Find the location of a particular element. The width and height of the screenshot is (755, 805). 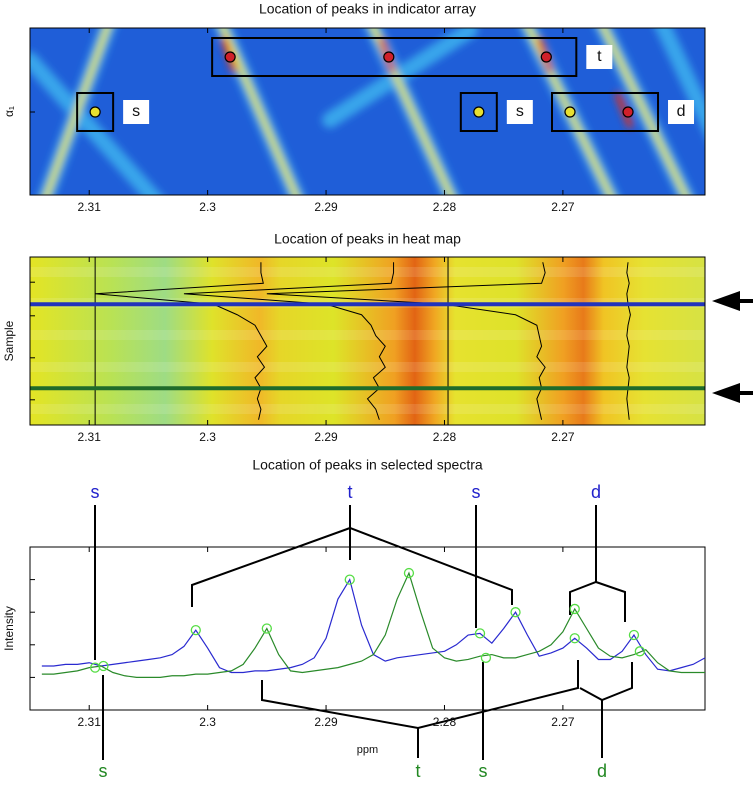

row-arrows is located at coordinates (732, 347).